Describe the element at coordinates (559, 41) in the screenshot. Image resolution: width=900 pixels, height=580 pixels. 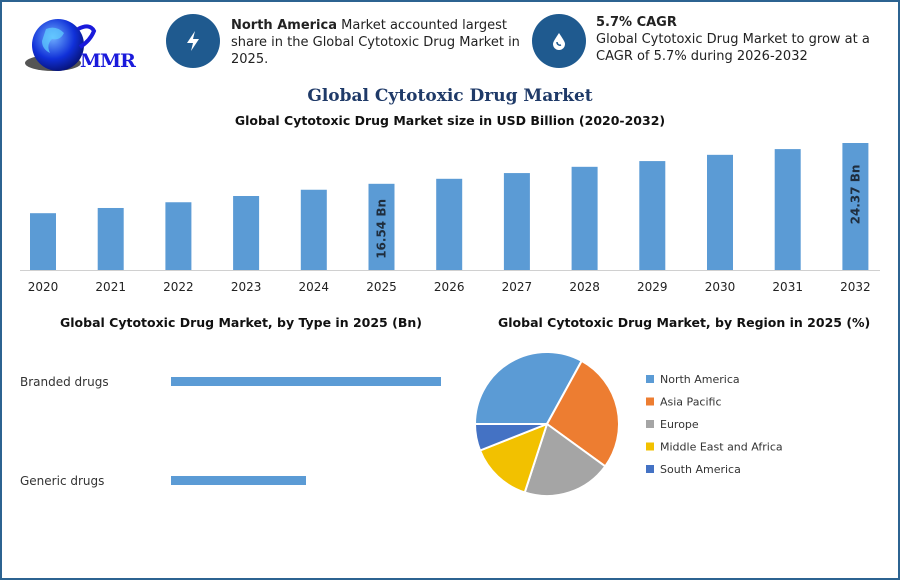
I see `drop-icon` at that location.